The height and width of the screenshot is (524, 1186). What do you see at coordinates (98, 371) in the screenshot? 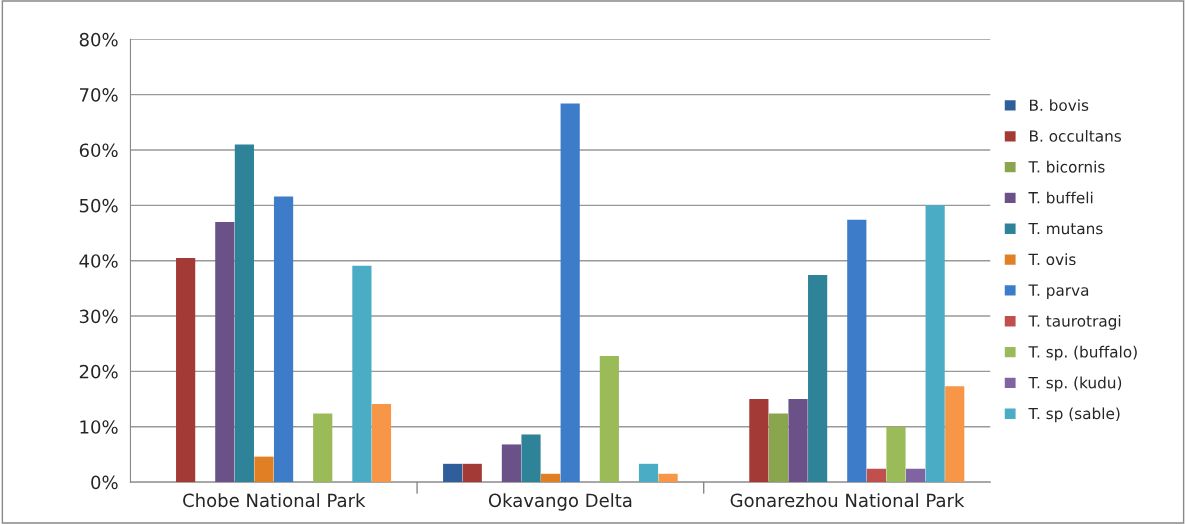
I see `y-tick-label: 20%` at bounding box center [98, 371].